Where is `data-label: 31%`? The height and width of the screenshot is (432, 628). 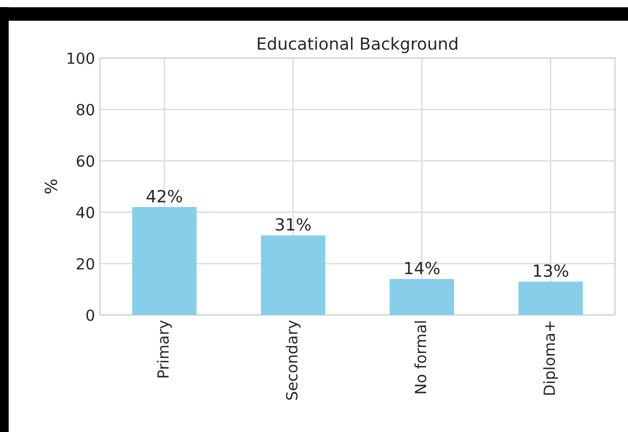 data-label: 31% is located at coordinates (293, 224).